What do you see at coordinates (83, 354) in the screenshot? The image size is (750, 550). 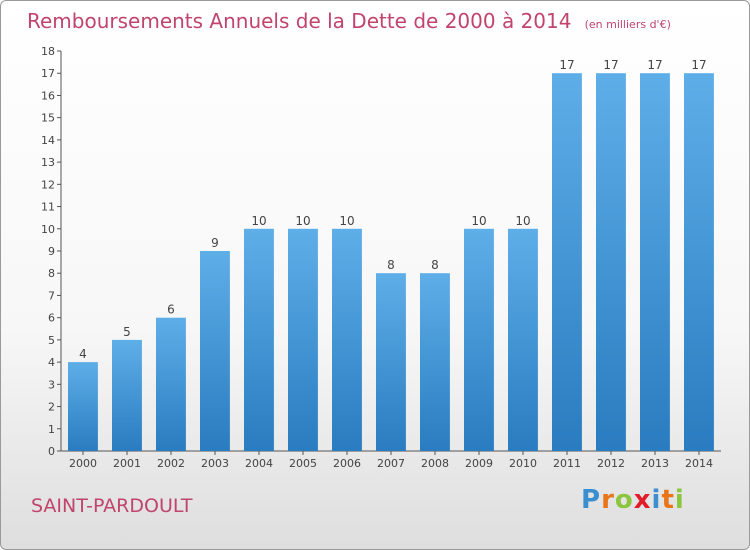 I see `bar-value-label: 4` at bounding box center [83, 354].